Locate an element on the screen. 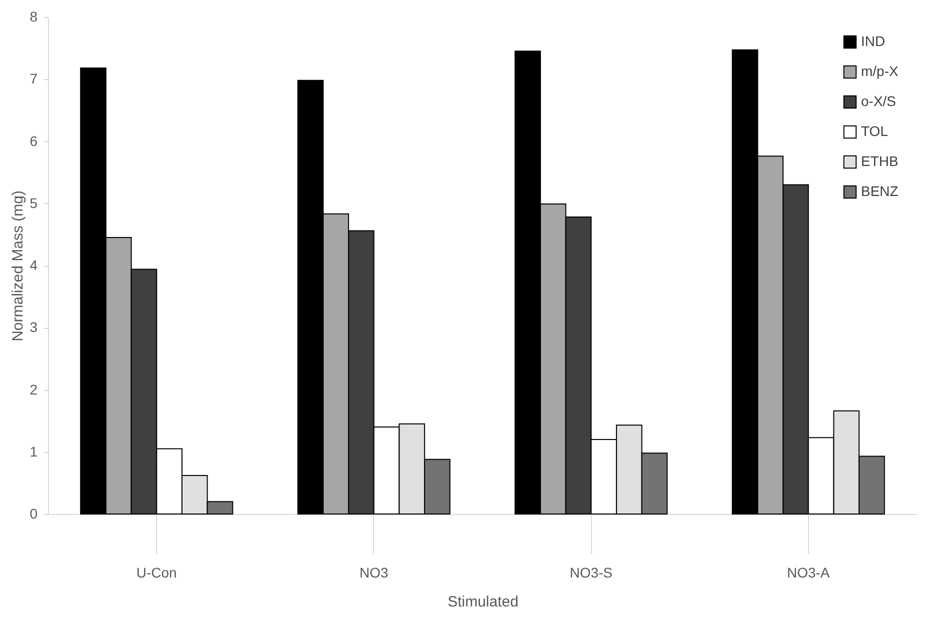  y-tick-label: 8 is located at coordinates (34, 16).